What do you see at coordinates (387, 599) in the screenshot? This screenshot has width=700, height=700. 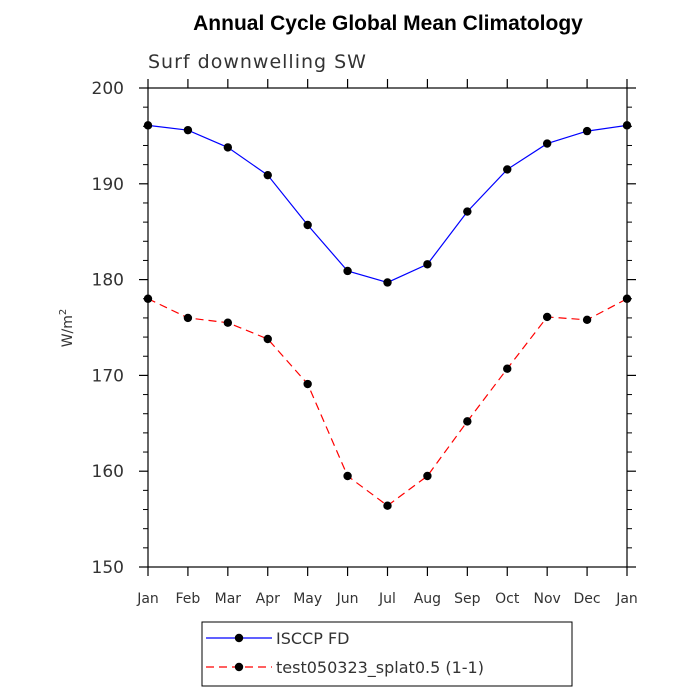 I see `x-tick-label: Jul` at bounding box center [387, 599].